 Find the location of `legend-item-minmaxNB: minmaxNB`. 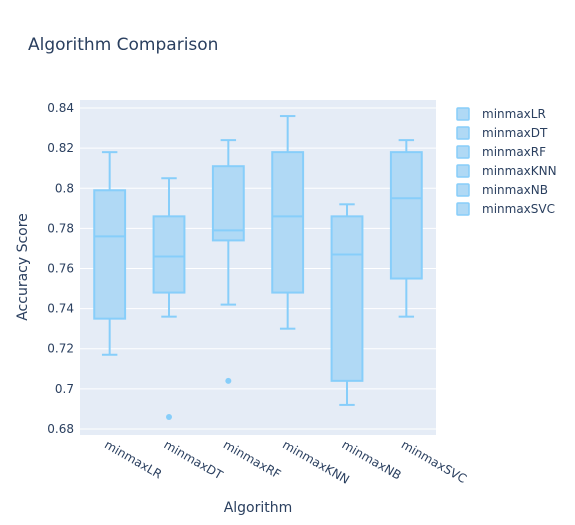

legend-item-minmaxNB: minmaxNB is located at coordinates (502, 190).